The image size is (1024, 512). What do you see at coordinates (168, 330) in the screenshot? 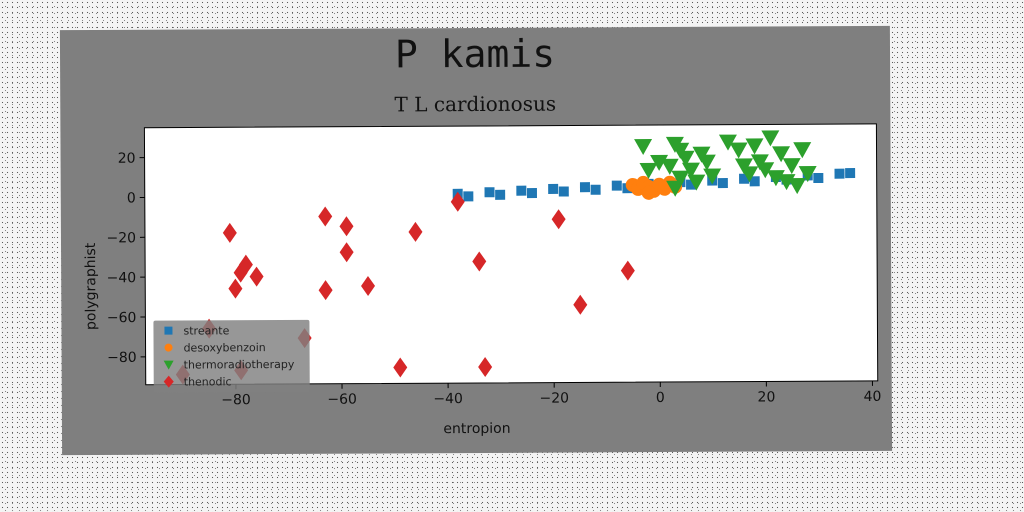
I see `legend-marker-square` at bounding box center [168, 330].